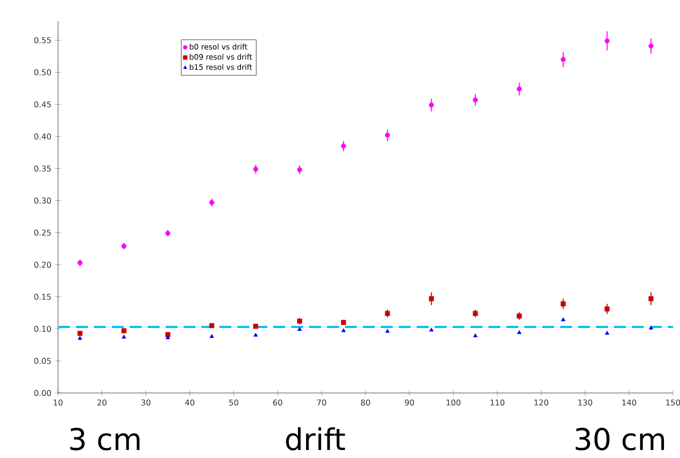 This screenshot has width=680, height=458. Describe the element at coordinates (105, 439) in the screenshot. I see `text: 3 cm` at that location.